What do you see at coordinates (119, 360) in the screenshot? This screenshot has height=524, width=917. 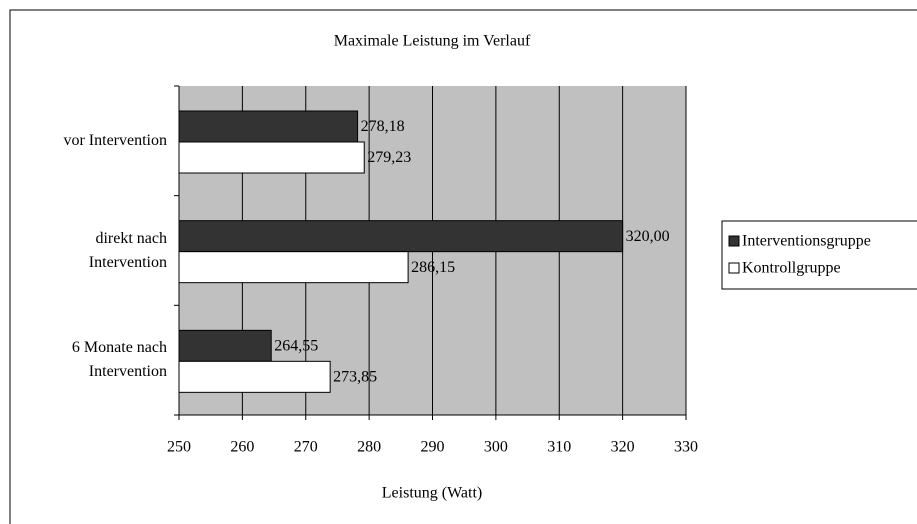 I see `y-tick-label: 6 Monate nach Intervention` at bounding box center [119, 360].